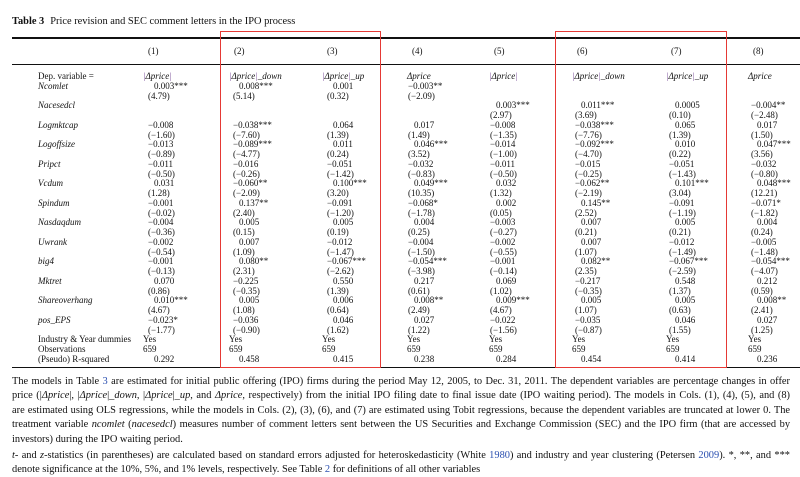 This screenshot has height=477, width=800. What do you see at coordinates (764, 251) in the screenshot?
I see `t-statistic: (−1.48)` at bounding box center [764, 251].